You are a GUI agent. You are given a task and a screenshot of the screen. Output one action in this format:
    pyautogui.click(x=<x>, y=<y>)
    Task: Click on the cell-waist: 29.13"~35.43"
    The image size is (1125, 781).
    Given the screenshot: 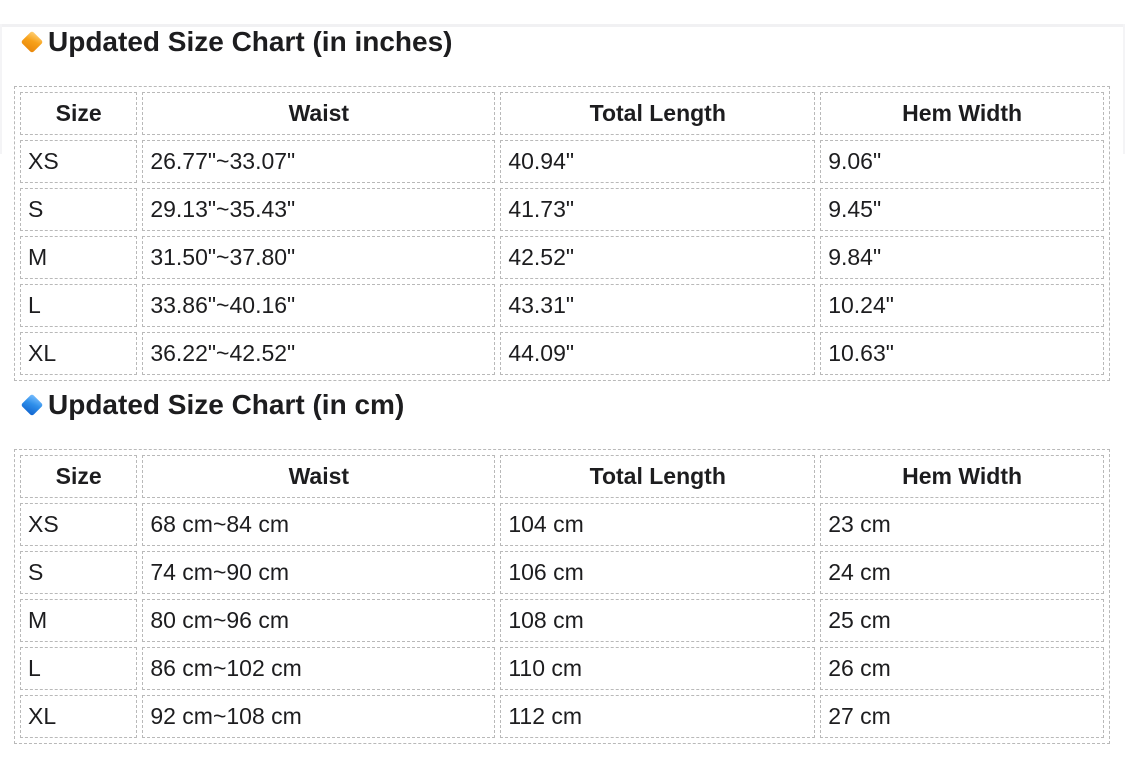 What is the action you would take?
    pyautogui.click(x=319, y=209)
    